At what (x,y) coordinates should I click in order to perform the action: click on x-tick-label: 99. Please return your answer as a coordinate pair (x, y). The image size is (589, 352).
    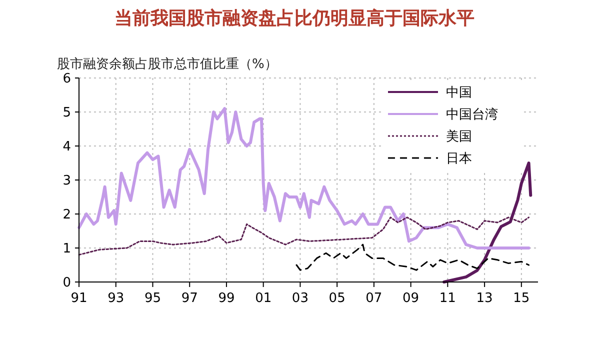
    Looking at the image, I should click on (226, 298).